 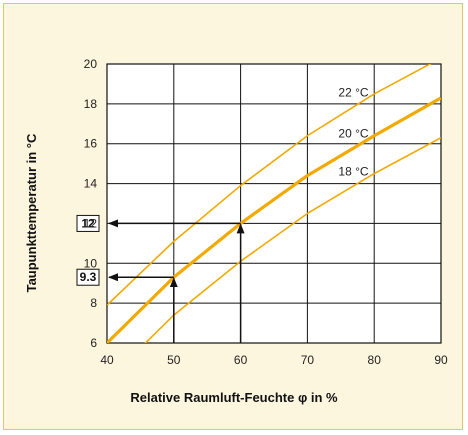 What do you see at coordinates (174, 360) in the screenshot?
I see `x-tick-label: 50` at bounding box center [174, 360].